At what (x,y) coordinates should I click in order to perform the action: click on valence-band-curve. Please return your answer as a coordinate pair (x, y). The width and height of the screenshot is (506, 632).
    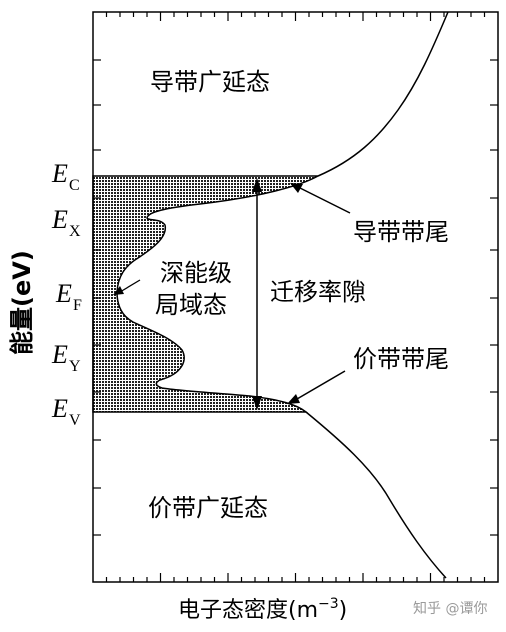
    Looking at the image, I should click on (376, 495).